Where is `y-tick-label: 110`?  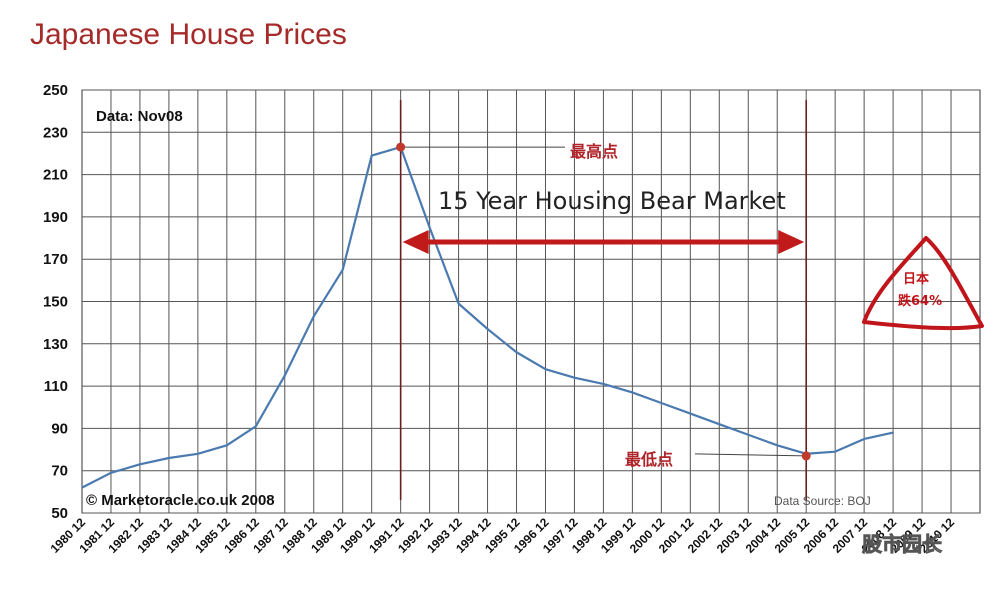
y-tick-label: 110 is located at coordinates (56, 386).